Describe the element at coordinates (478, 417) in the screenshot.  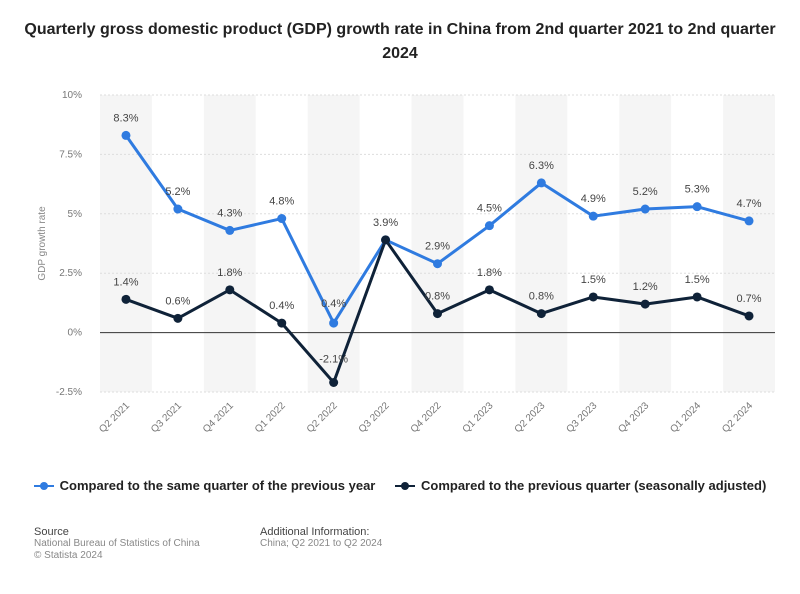
I see `x-tick-label: Q1 2023` at that location.